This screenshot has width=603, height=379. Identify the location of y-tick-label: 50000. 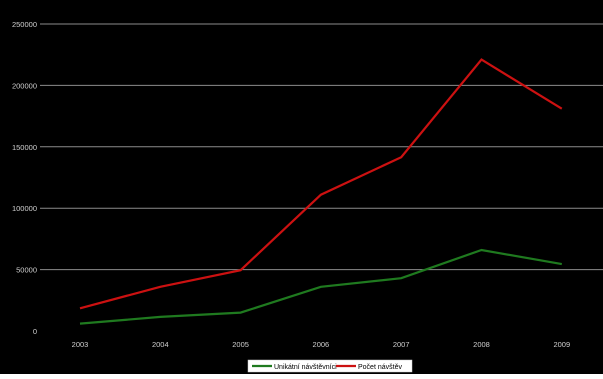
(26, 270).